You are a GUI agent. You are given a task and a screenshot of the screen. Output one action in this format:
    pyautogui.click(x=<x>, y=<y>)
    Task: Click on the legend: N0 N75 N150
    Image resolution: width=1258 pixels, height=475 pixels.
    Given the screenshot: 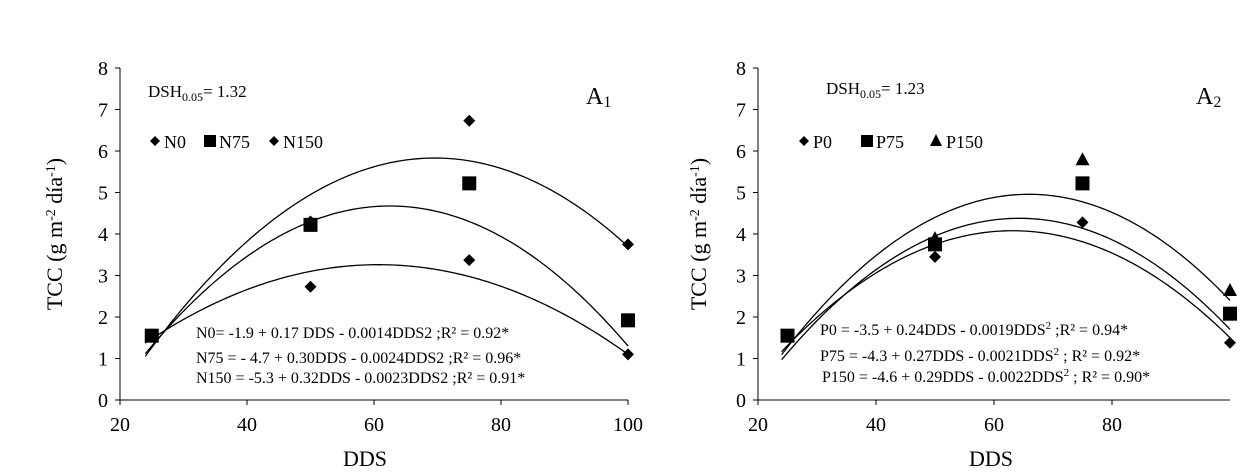 What is the action you would take?
    pyautogui.click(x=236, y=142)
    